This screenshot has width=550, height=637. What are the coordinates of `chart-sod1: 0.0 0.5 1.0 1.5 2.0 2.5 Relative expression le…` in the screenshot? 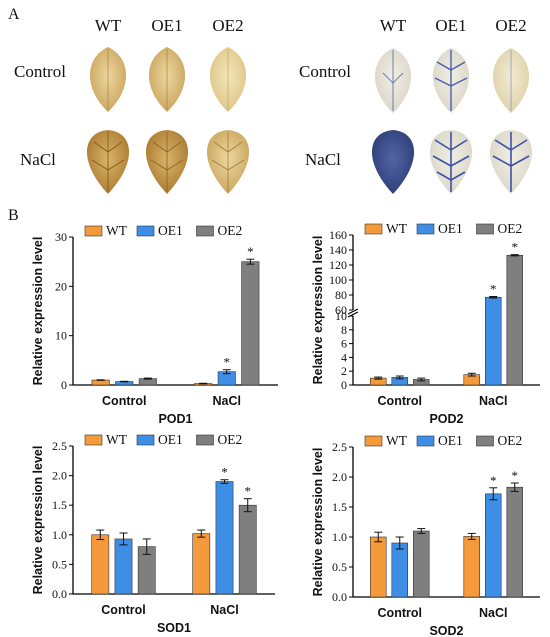 It's located at (153, 533).